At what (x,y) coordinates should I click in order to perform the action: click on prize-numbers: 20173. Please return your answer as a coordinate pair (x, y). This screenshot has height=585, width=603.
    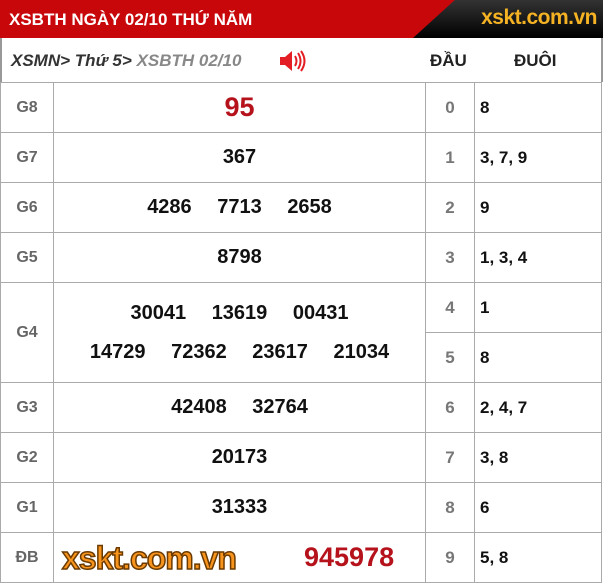
    Looking at the image, I should click on (239, 457).